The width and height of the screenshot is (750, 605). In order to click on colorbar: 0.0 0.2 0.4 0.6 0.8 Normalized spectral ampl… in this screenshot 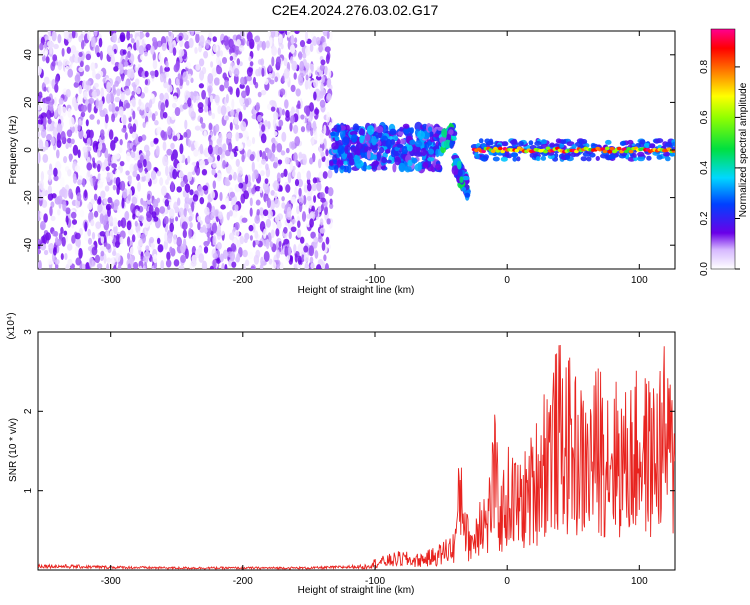, I will do `click(724, 152)`.